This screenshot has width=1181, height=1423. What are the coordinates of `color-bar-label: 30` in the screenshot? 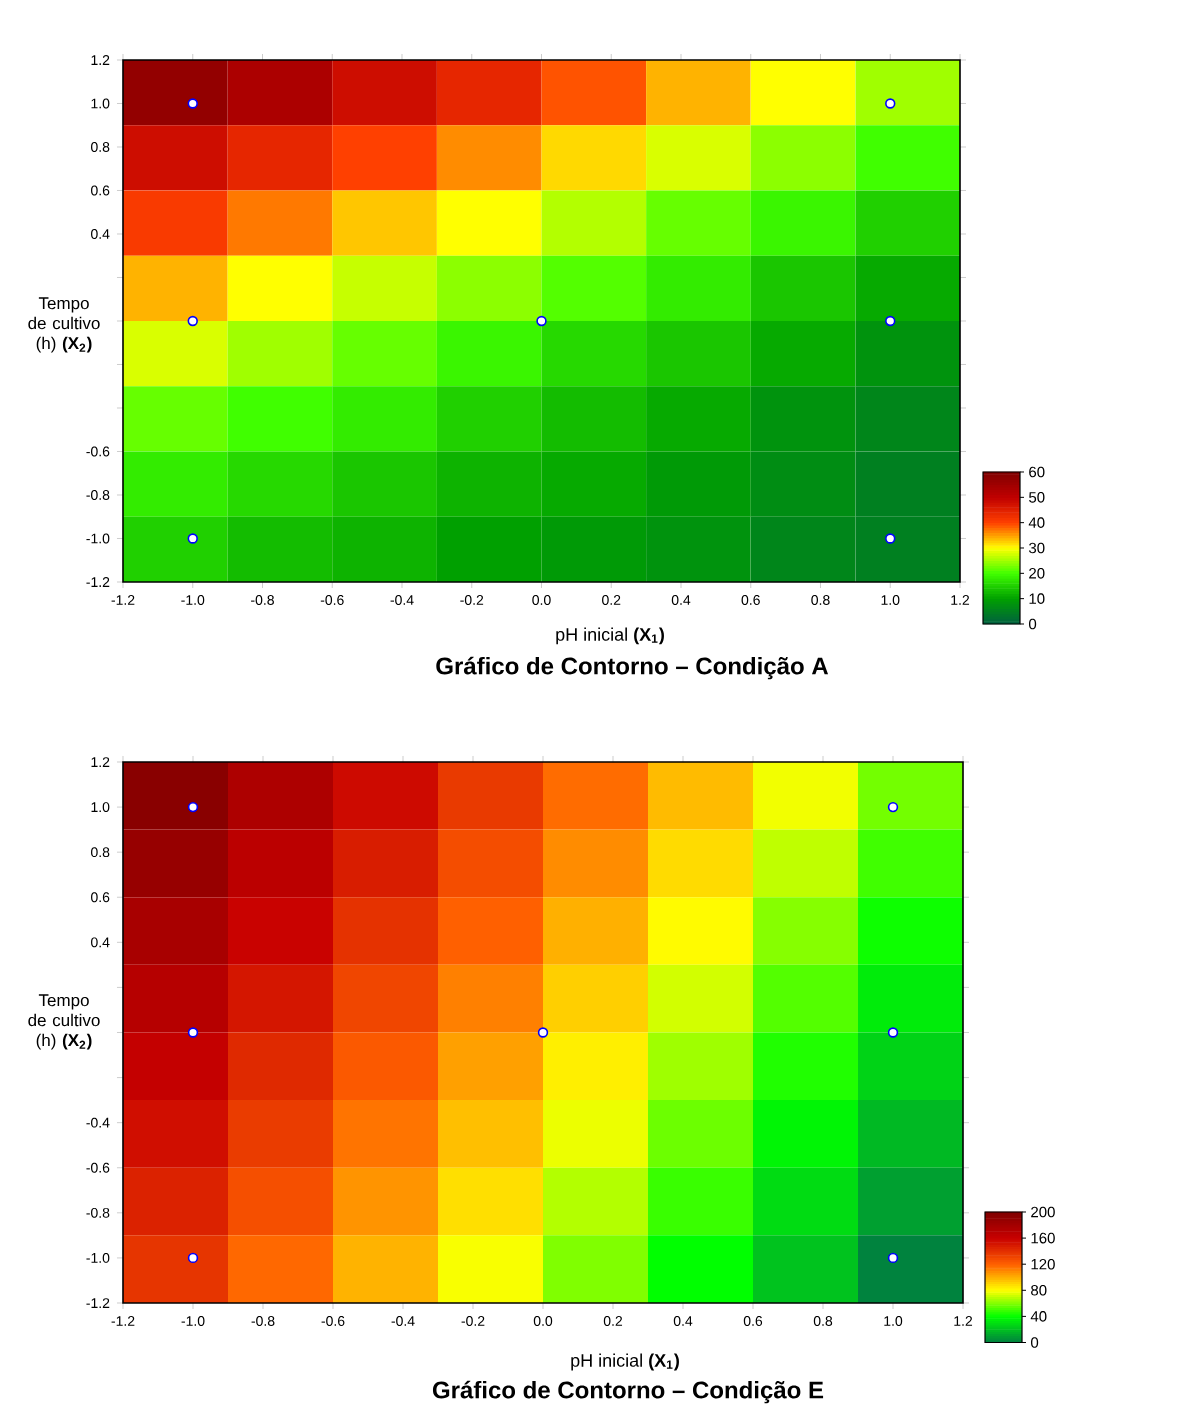 It's located at (1036, 548).